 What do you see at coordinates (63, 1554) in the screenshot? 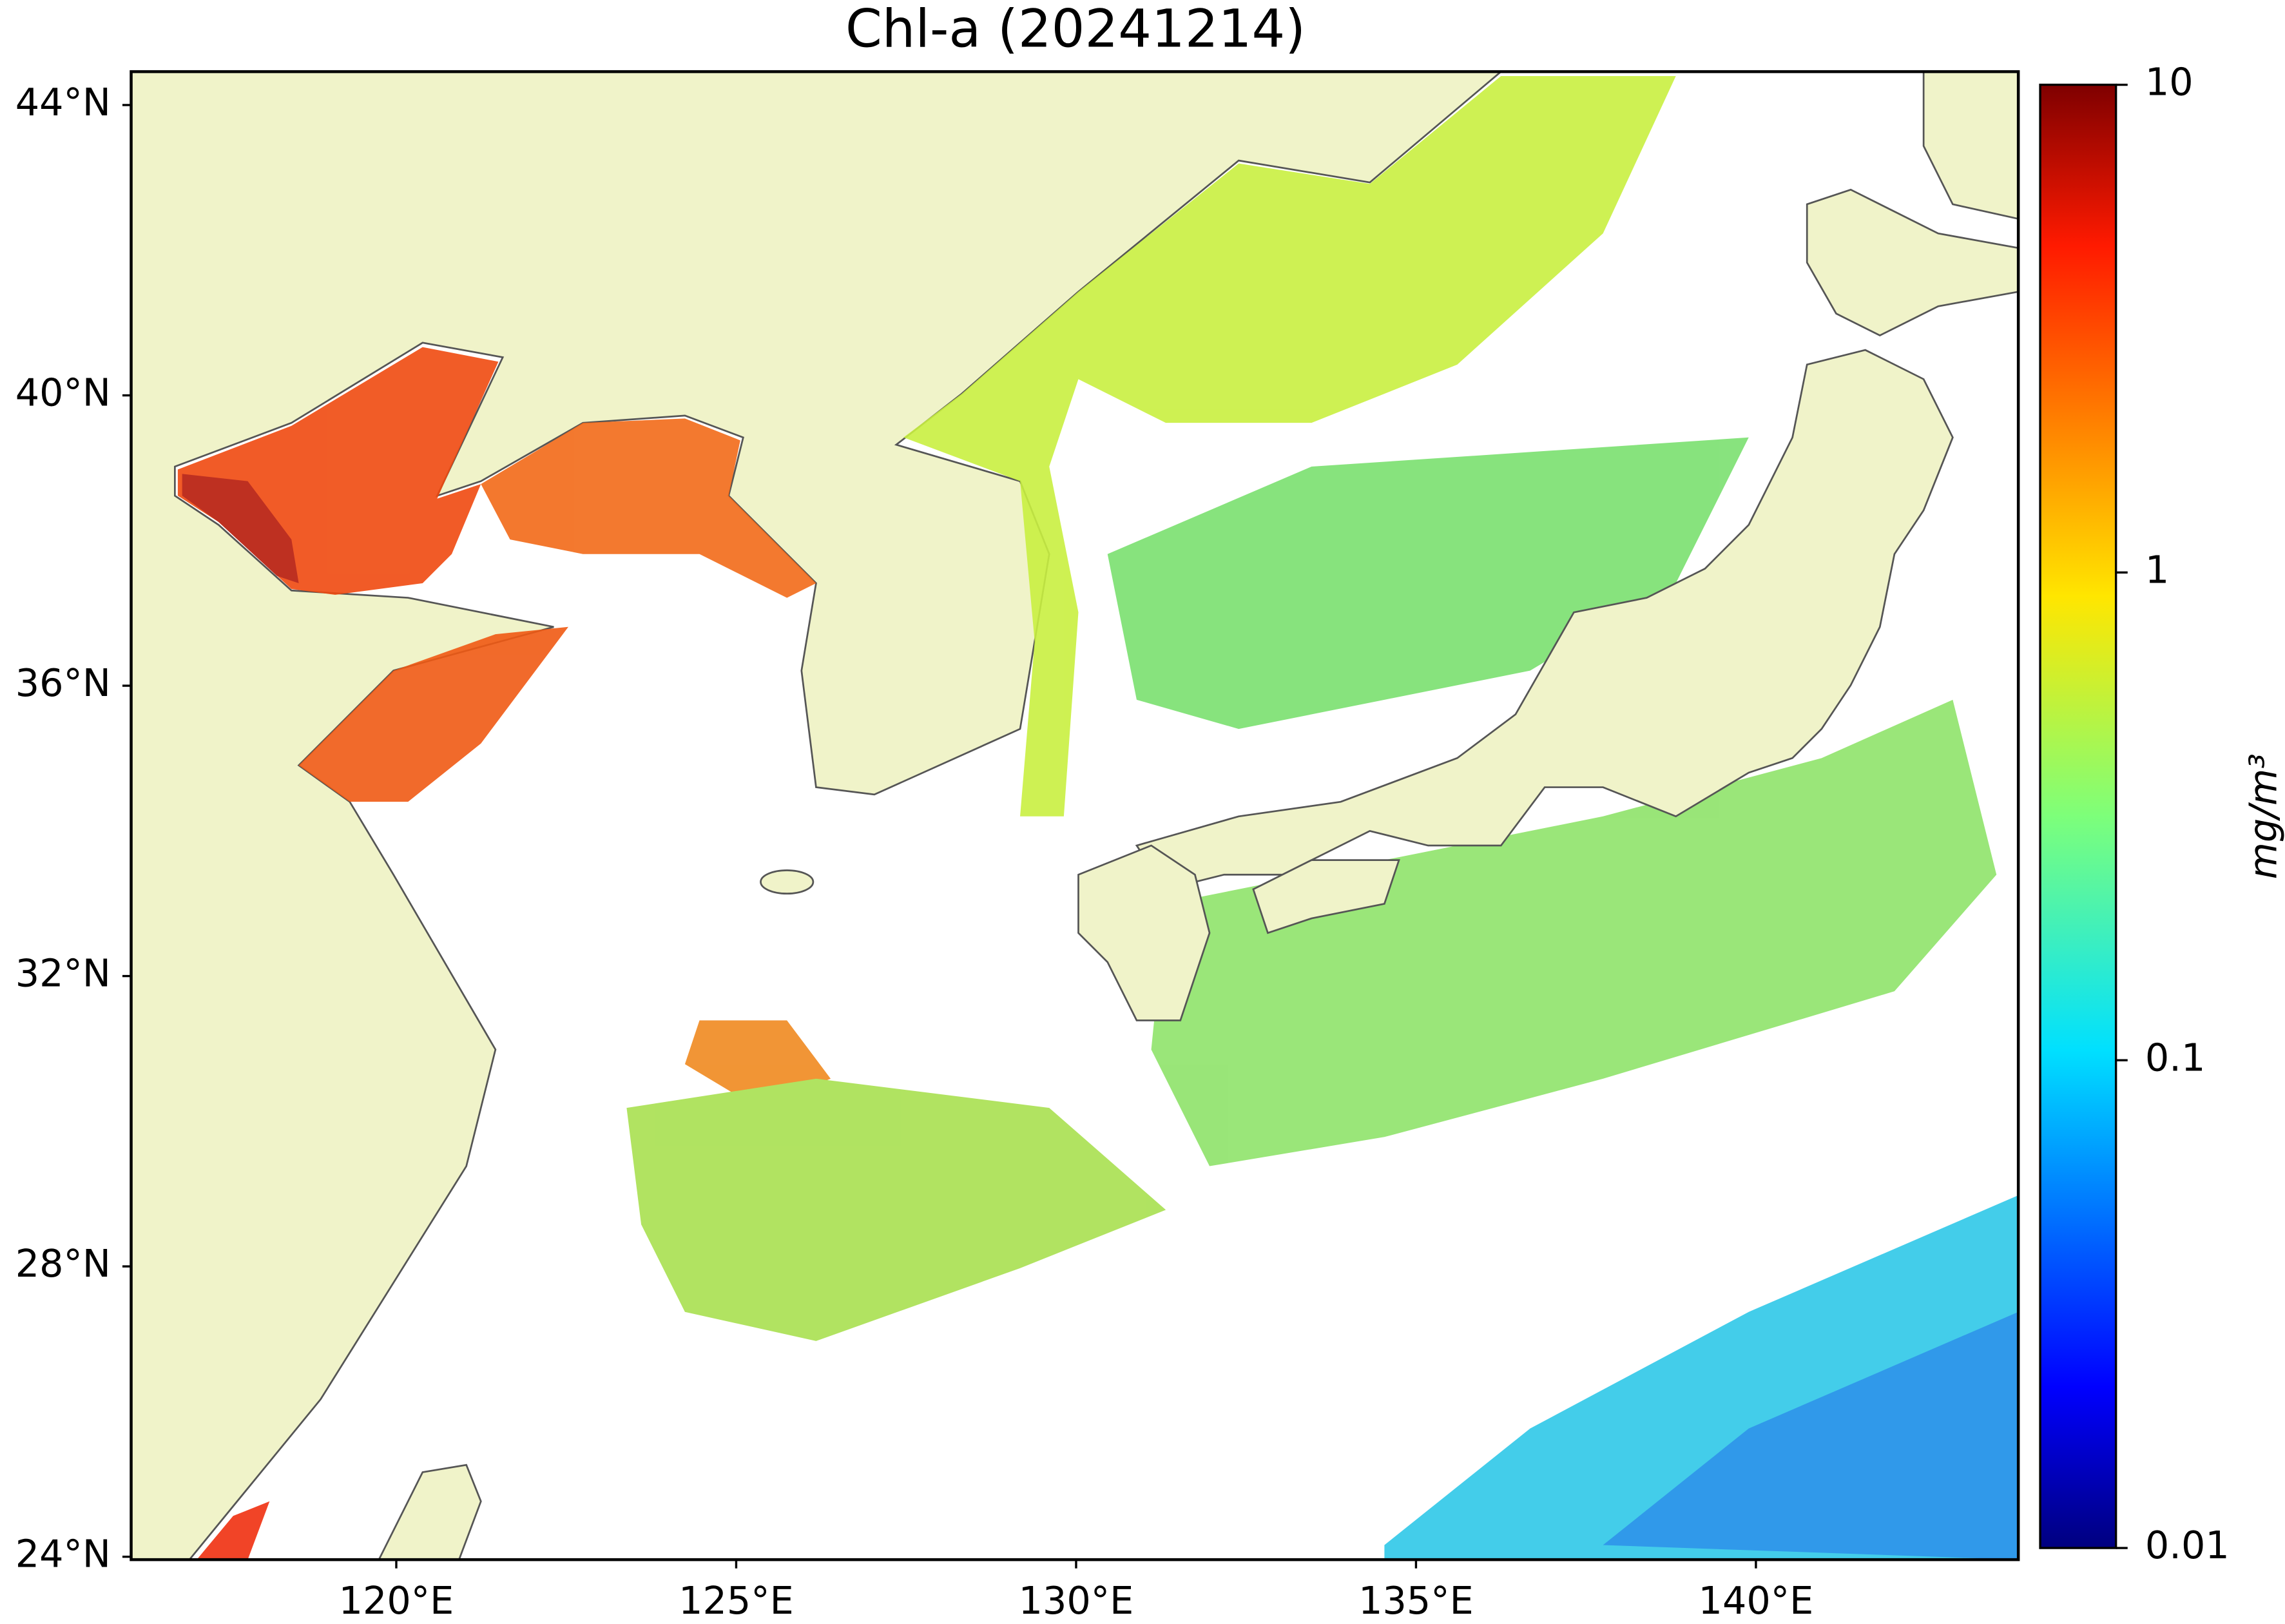
I see `y-tick-label: 24°N` at bounding box center [63, 1554].